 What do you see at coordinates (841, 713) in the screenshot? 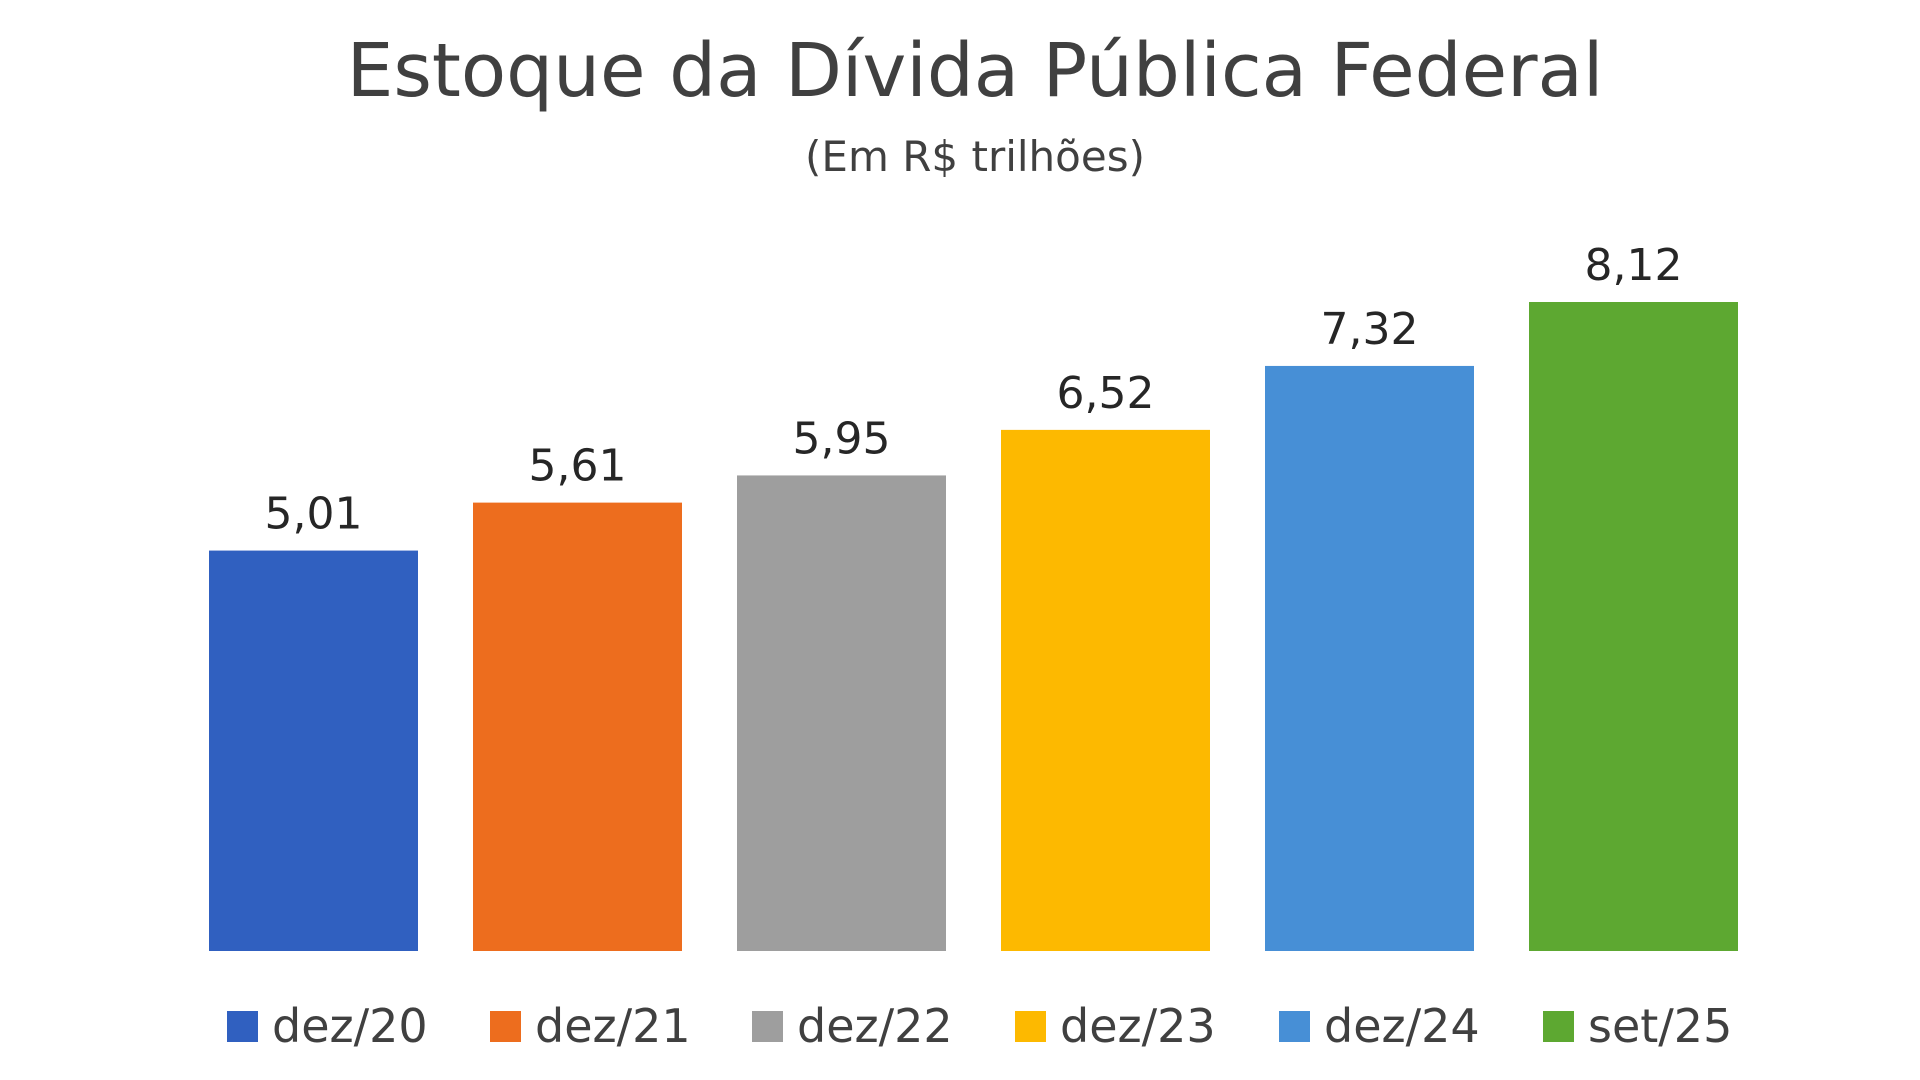
I see `bar-dez/22` at bounding box center [841, 713].